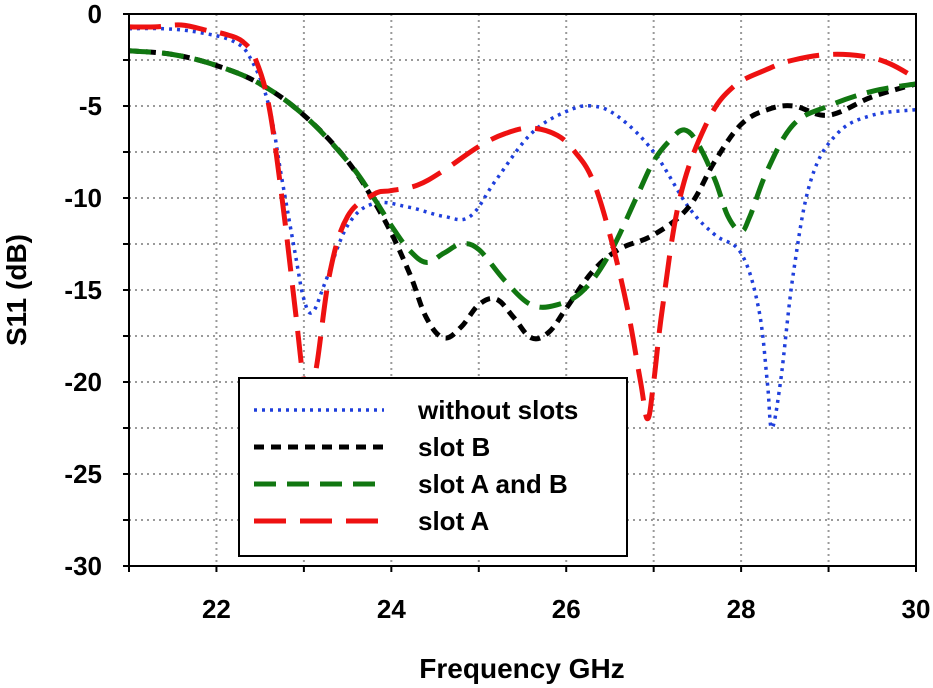 The height and width of the screenshot is (688, 933). I want to click on legend-label: without slots, so click(497, 410).